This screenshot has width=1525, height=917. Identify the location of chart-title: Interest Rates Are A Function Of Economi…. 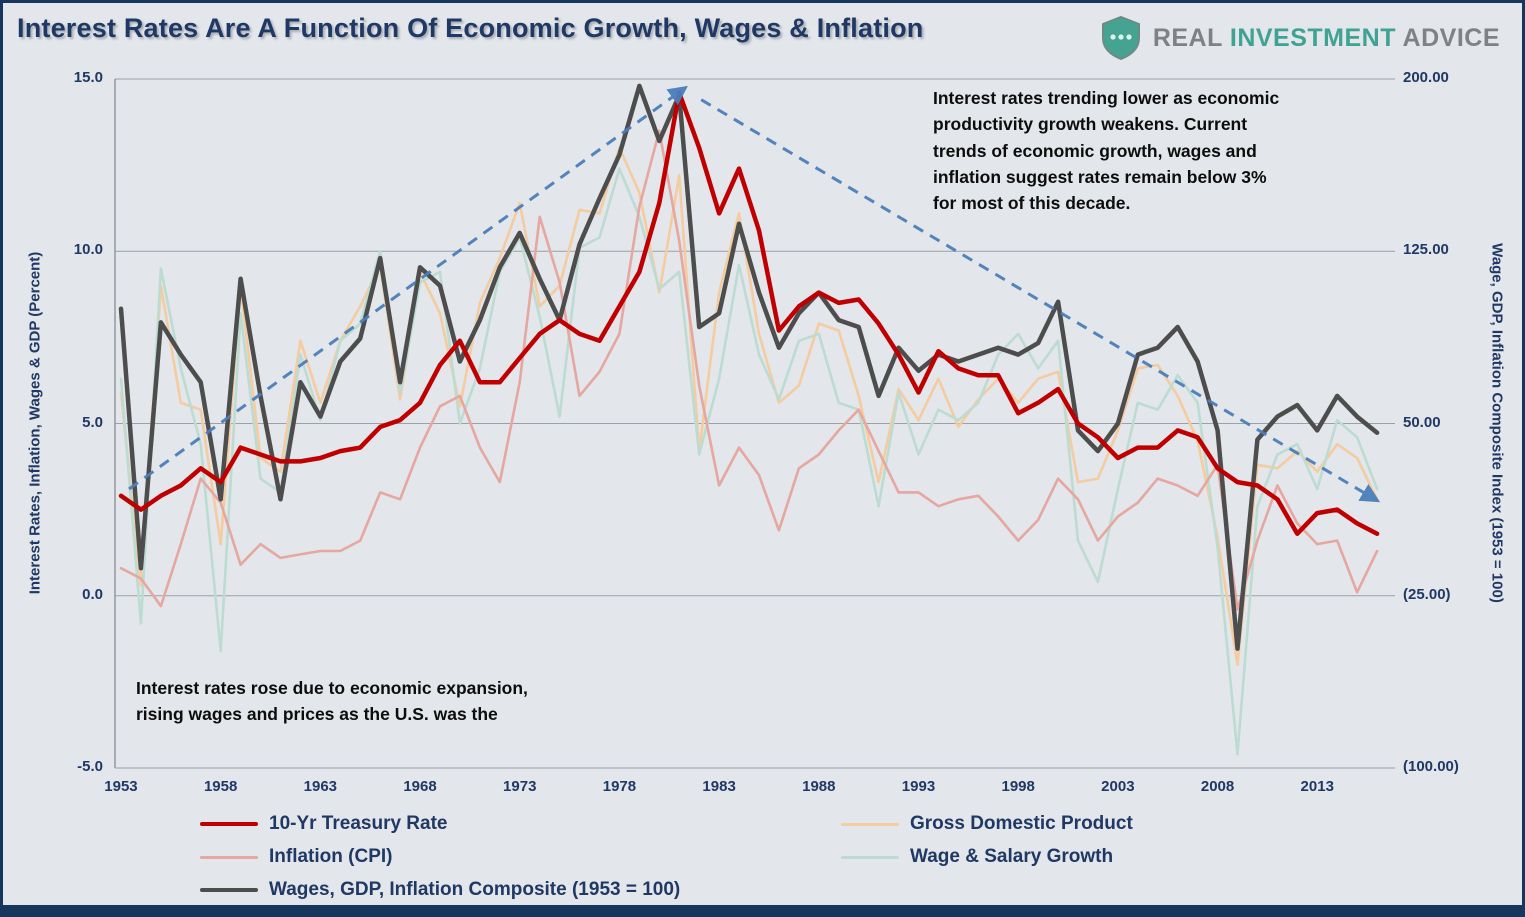
(470, 28).